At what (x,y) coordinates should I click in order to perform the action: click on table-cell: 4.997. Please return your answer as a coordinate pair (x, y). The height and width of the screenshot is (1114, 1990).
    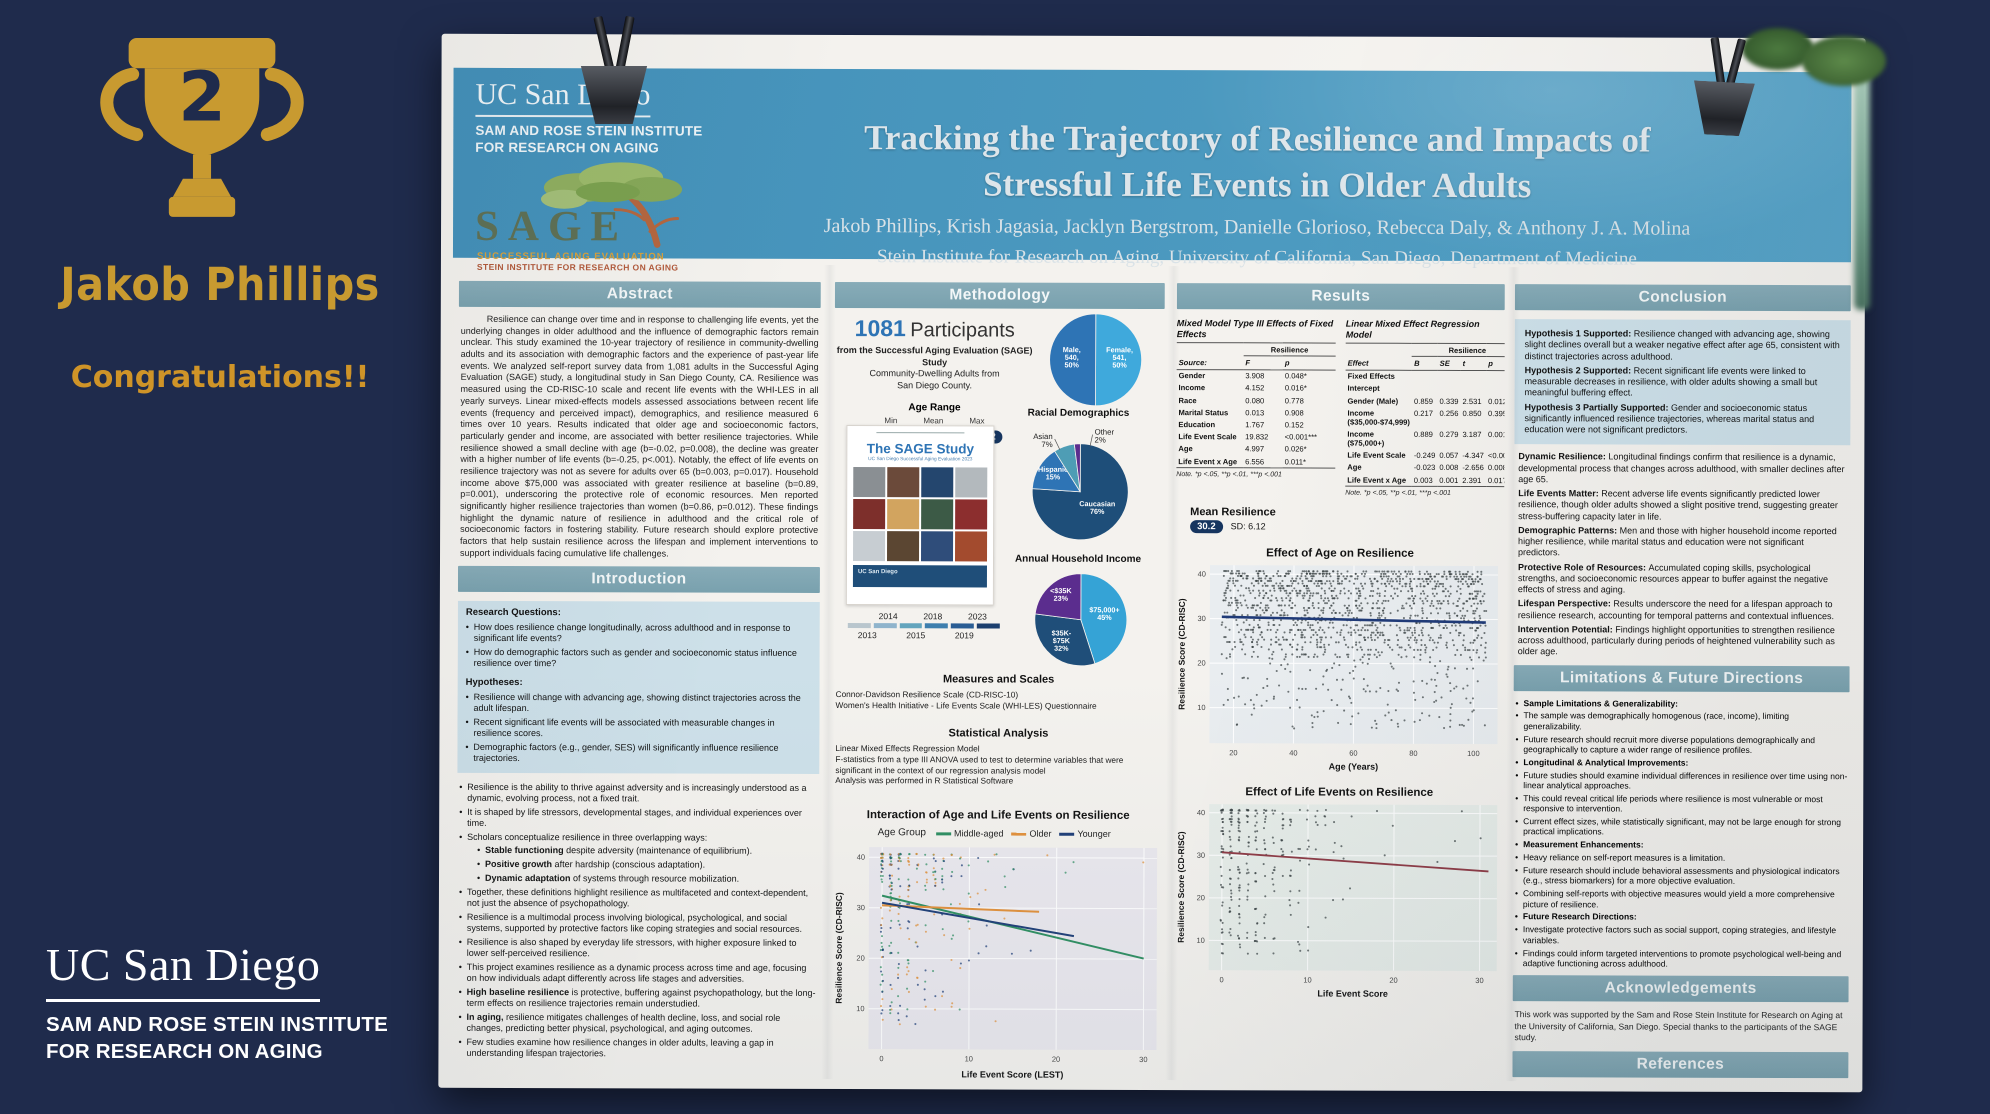
    Looking at the image, I should click on (1255, 449).